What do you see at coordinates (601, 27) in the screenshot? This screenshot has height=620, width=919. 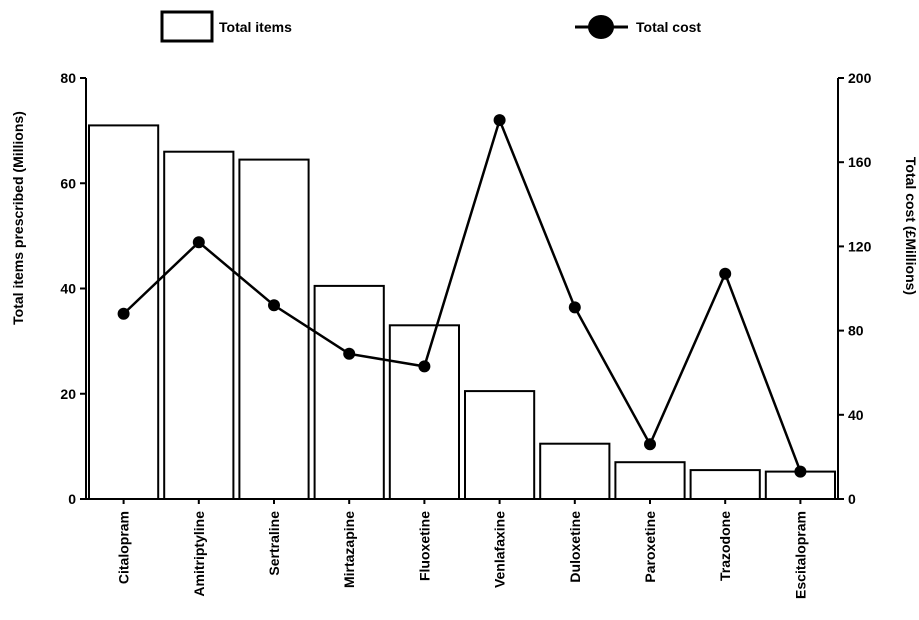 I see `legend-marker-swatch` at bounding box center [601, 27].